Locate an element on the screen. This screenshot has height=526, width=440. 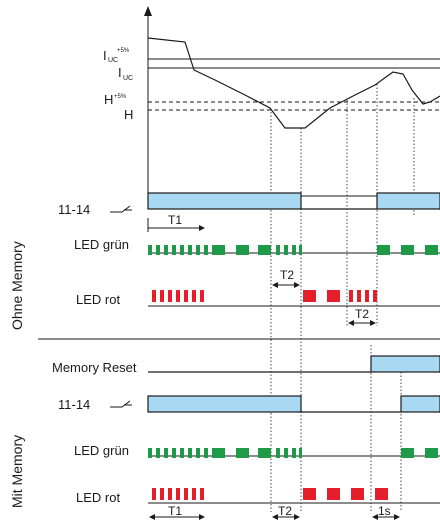
svg-text: H is located at coordinates (108, 99).